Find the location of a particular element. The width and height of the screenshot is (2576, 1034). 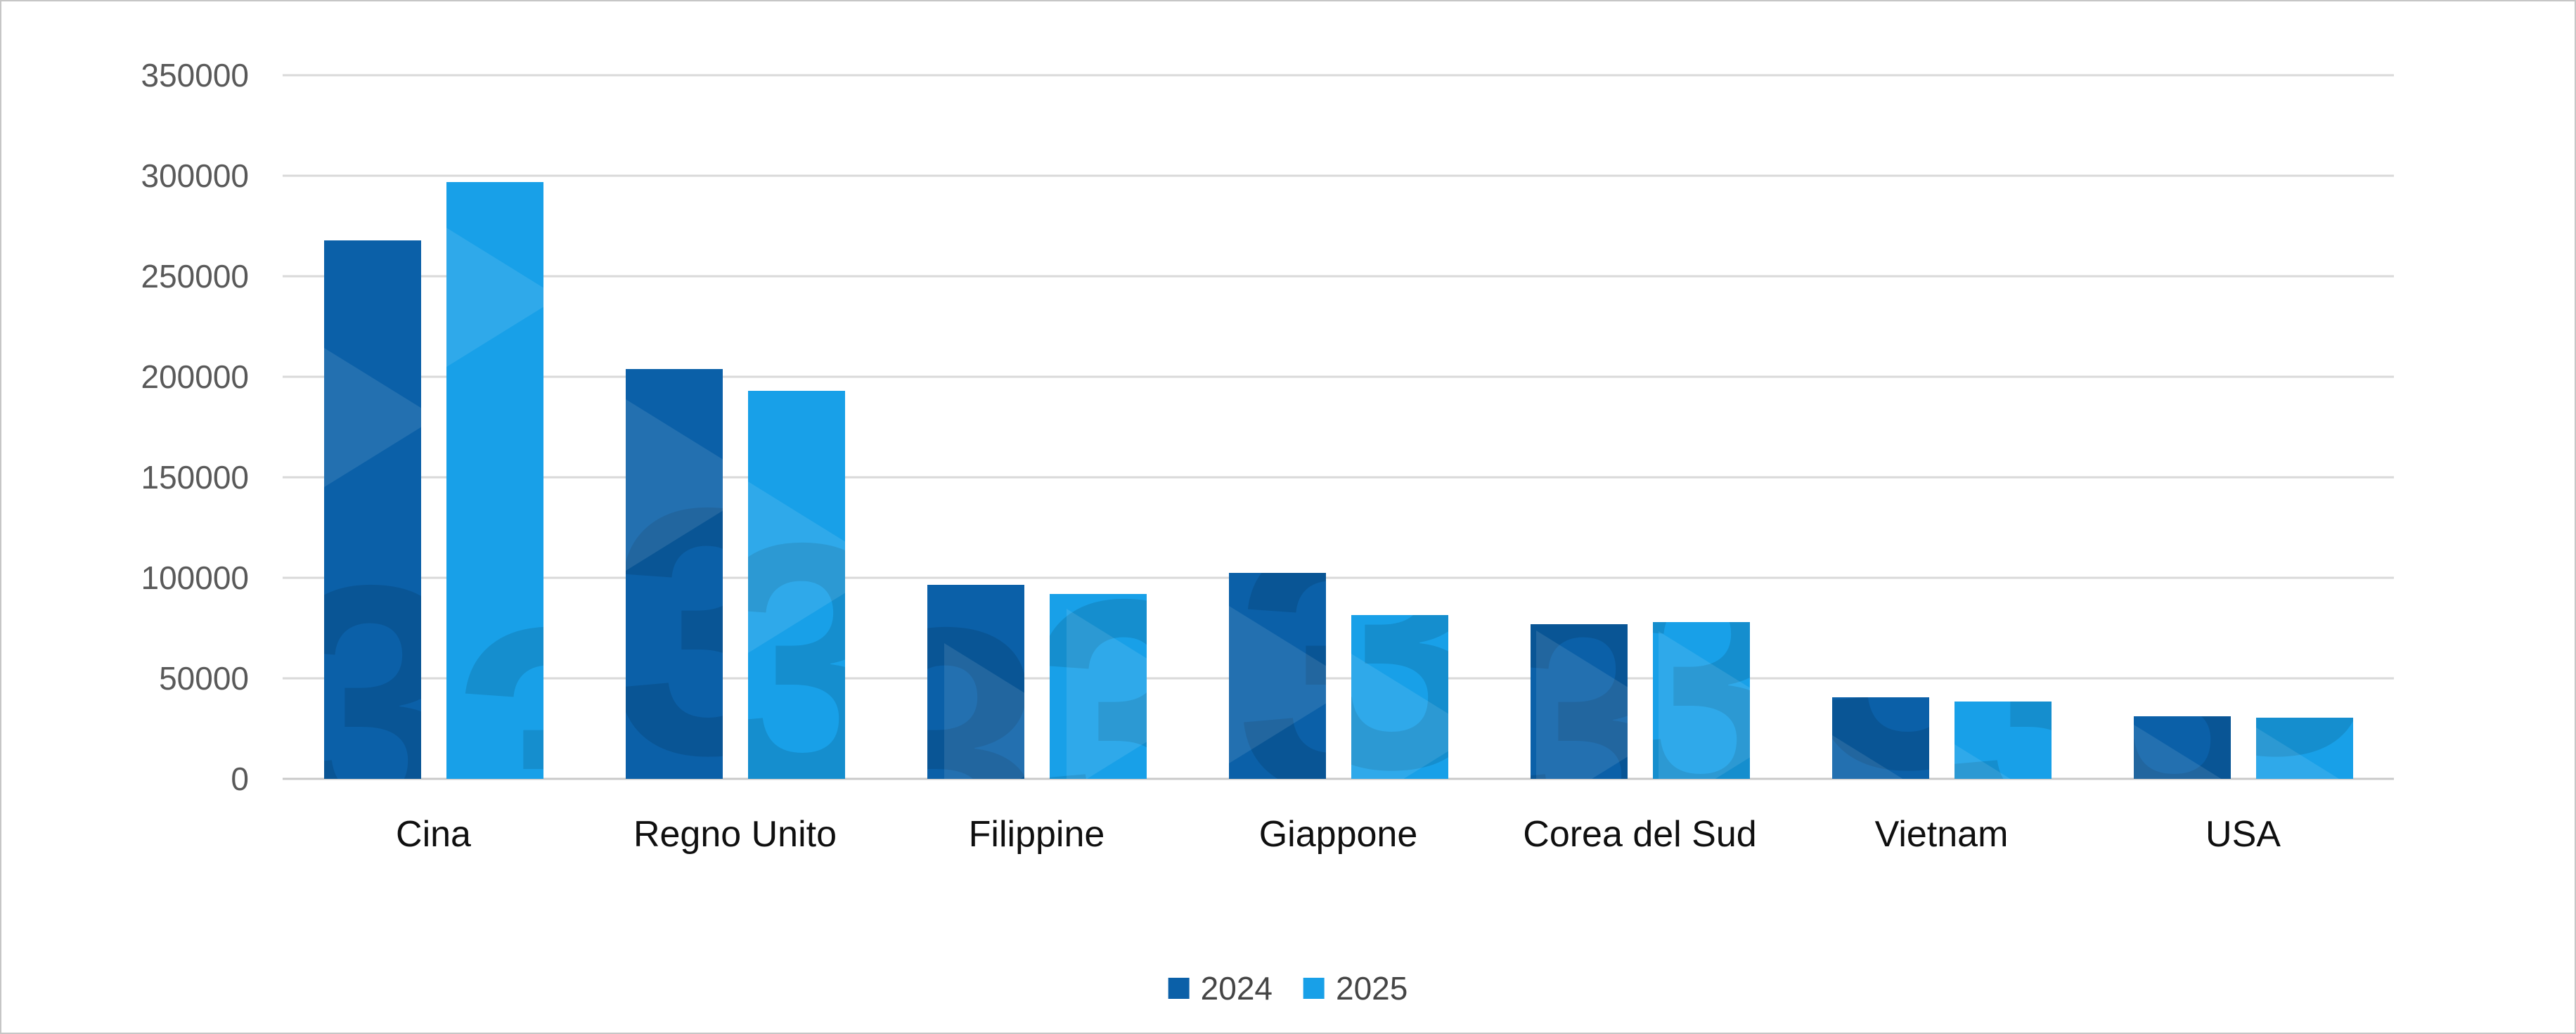

bar-cina-2024: 3 is located at coordinates (372, 510).